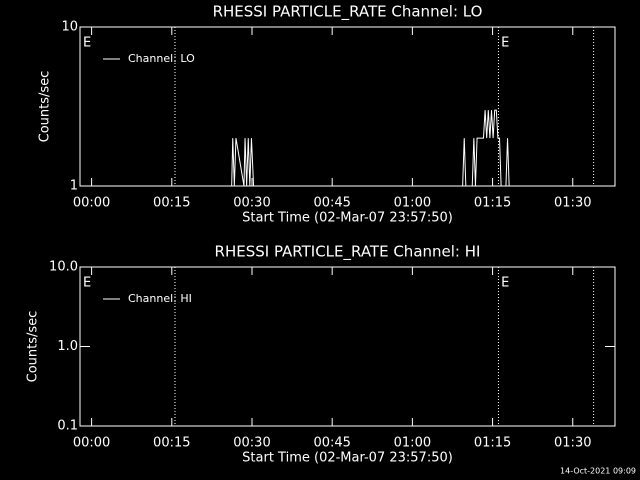 This screenshot has width=640, height=480. Describe the element at coordinates (347, 148) in the screenshot. I see `data-line` at that location.